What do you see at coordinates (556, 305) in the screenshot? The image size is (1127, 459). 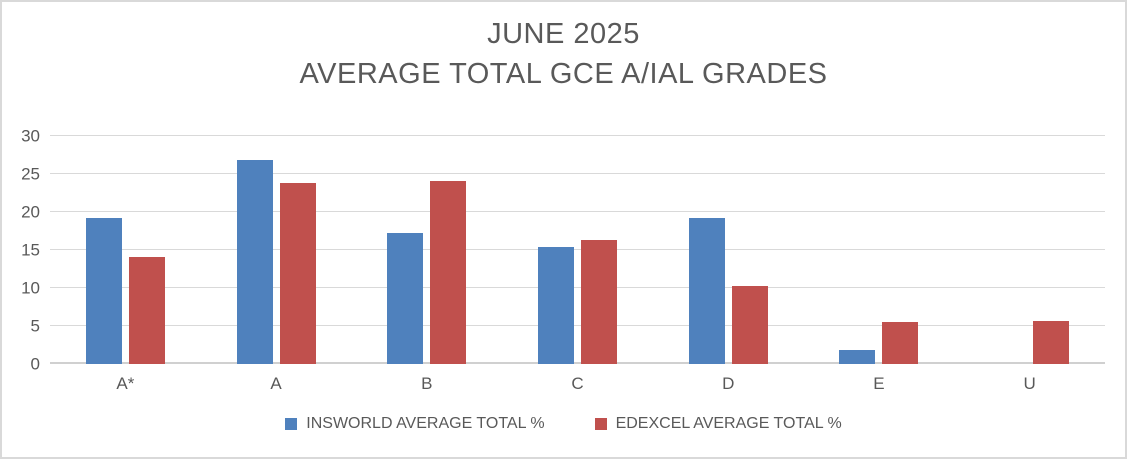 I see `bar-insworld-C` at bounding box center [556, 305].